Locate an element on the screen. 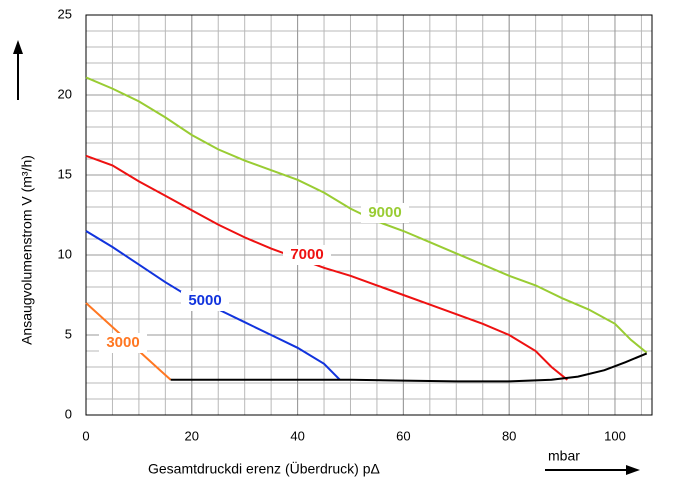  x-axis-label: Gesamtdruckdi erenz (Überdruck) pΔ is located at coordinates (264, 468).